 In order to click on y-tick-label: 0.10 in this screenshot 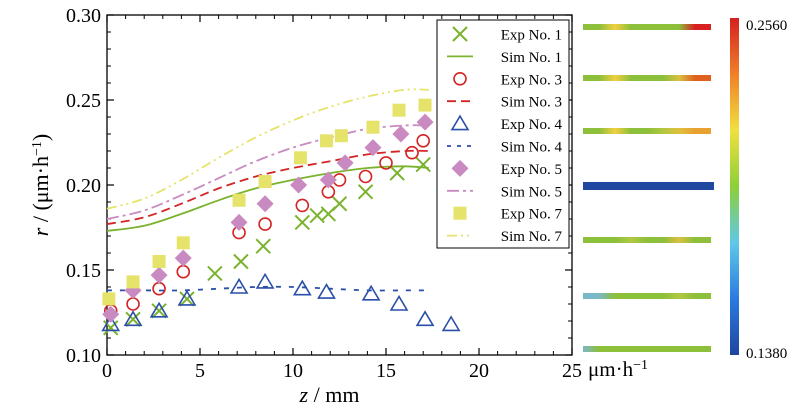, I will do `click(83, 356)`.